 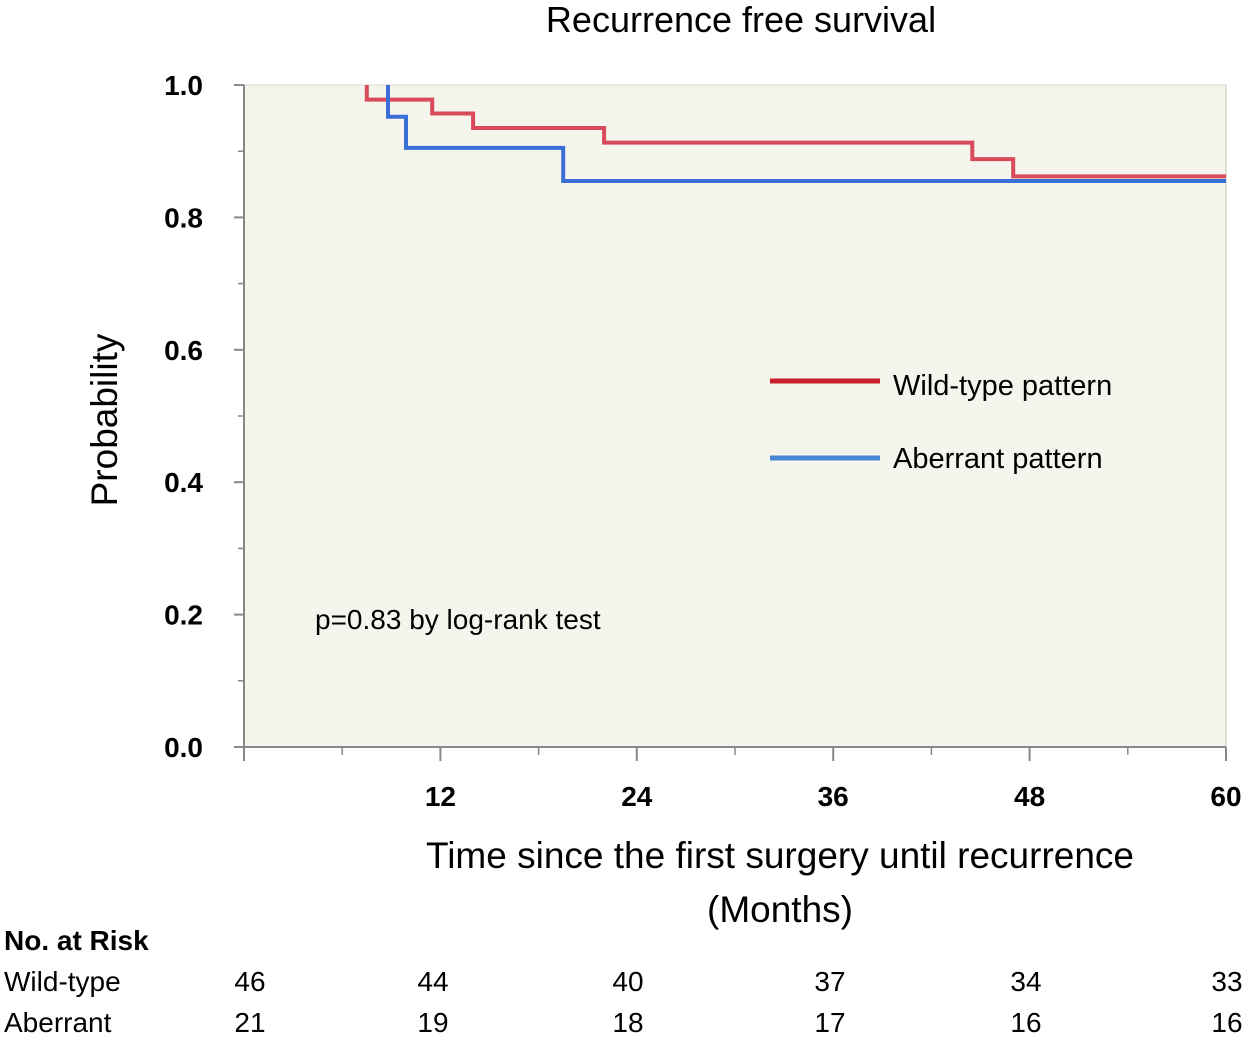 What do you see at coordinates (830, 981) in the screenshot?
I see `risk-value: 37` at bounding box center [830, 981].